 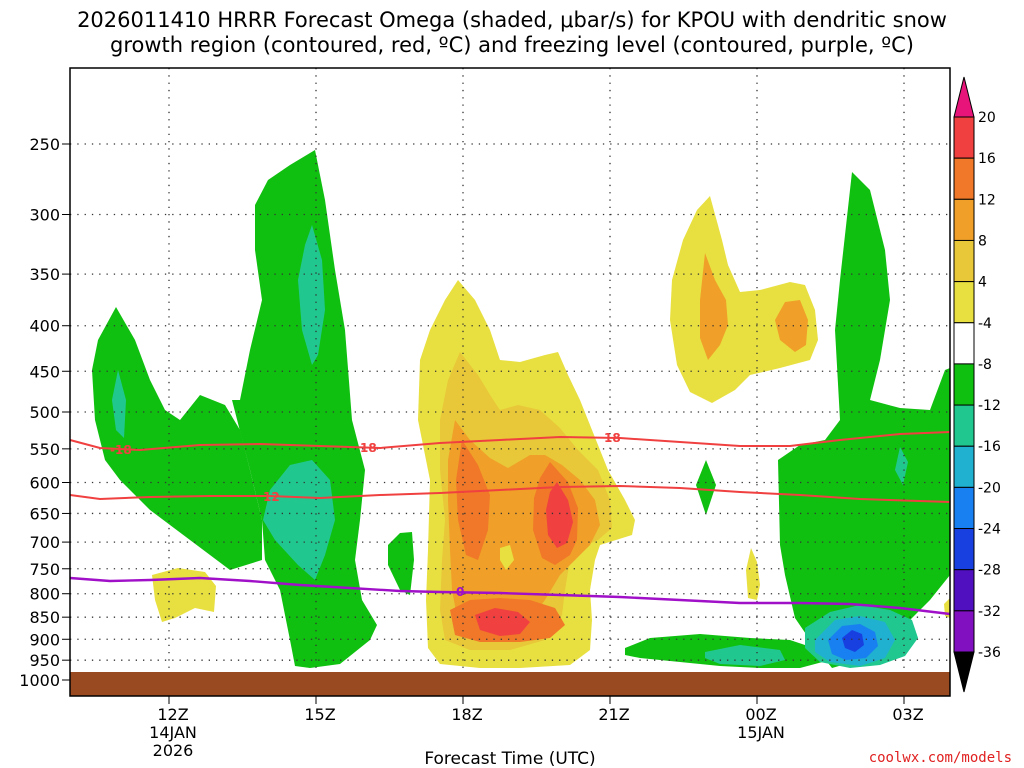 What do you see at coordinates (761, 732) in the screenshot?
I see `x-tick-date: 15JAN` at bounding box center [761, 732].